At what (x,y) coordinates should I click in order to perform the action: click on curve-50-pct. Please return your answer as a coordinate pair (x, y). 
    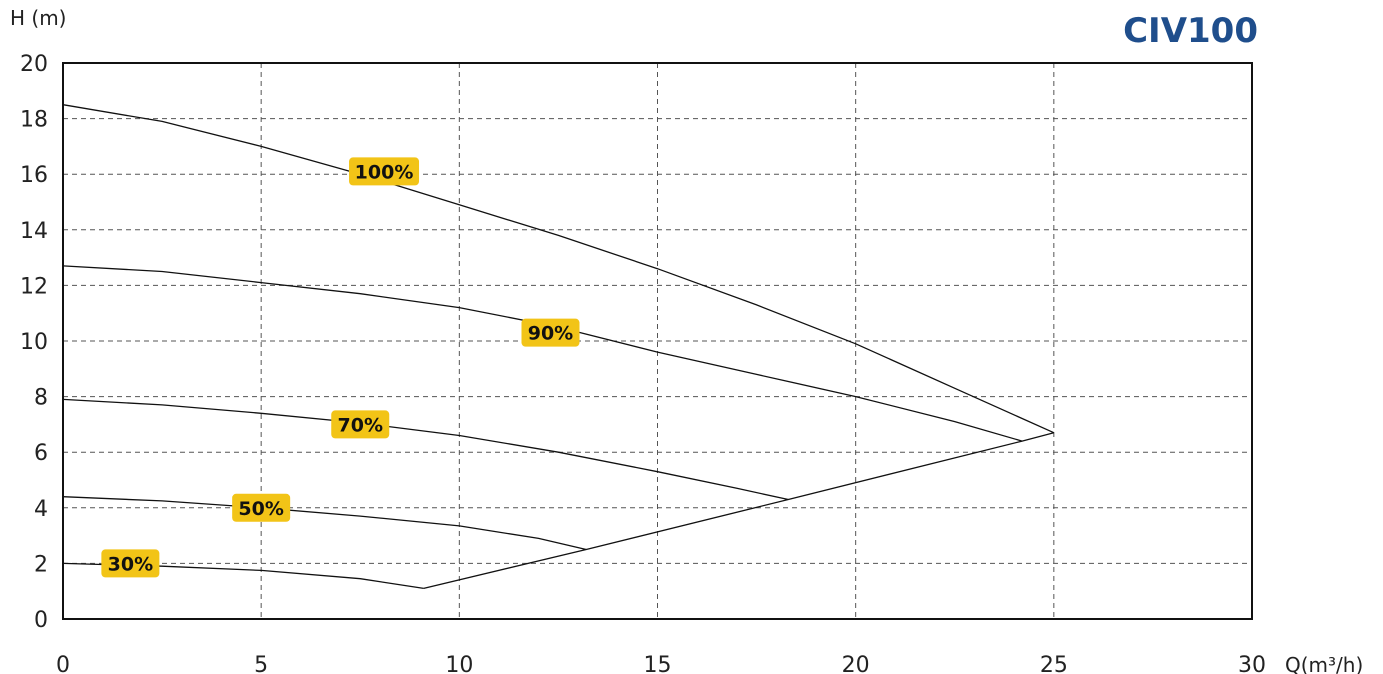
    Looking at the image, I should click on (324, 523).